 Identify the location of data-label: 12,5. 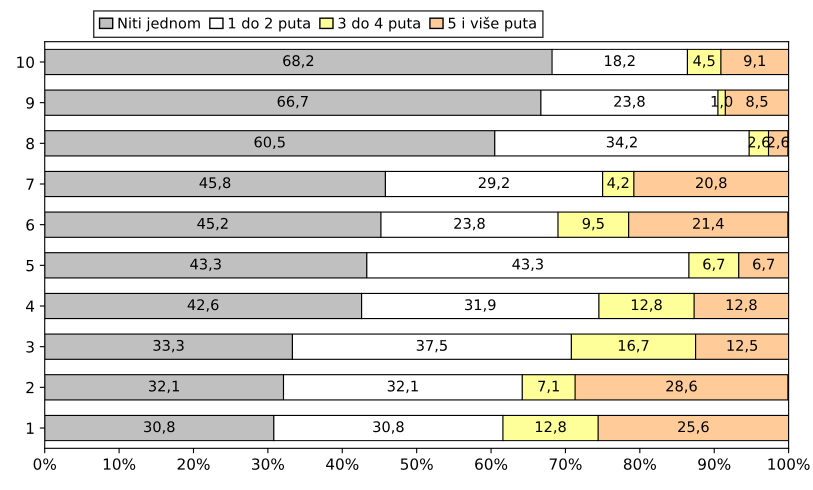
(742, 346).